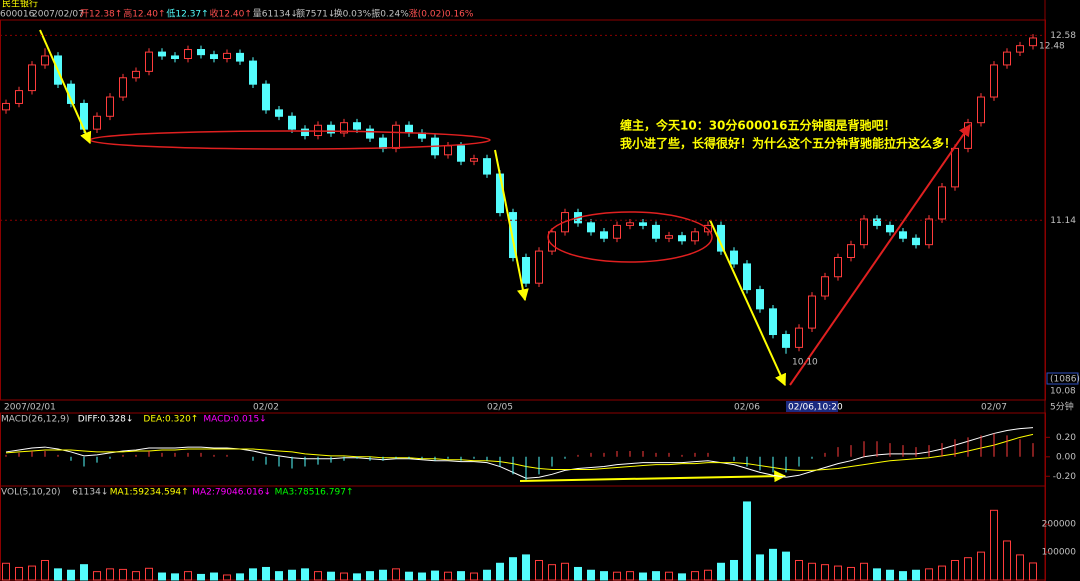 This screenshot has width=1080, height=581. I want to click on axis-box, so click(1062, 378).